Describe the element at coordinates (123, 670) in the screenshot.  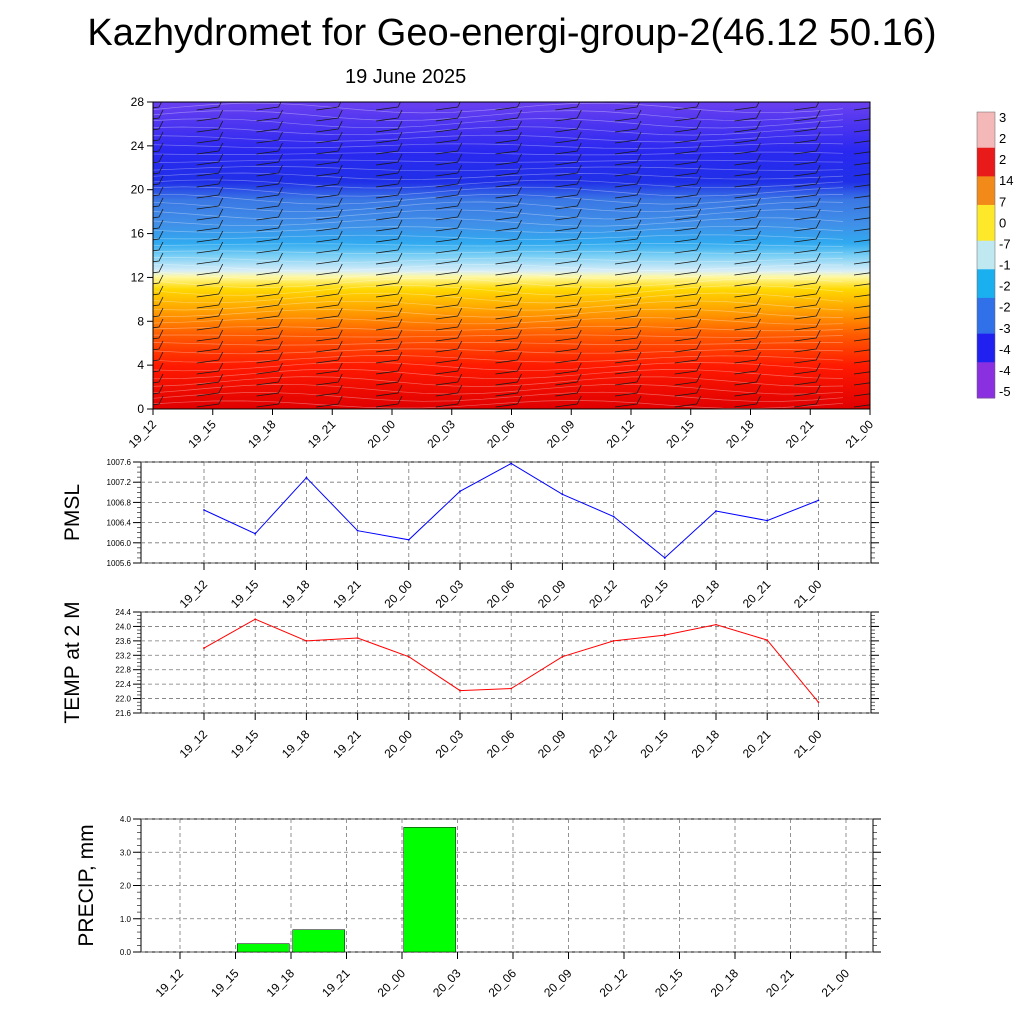
I see `temp-y-tick-label: 22.8` at that location.